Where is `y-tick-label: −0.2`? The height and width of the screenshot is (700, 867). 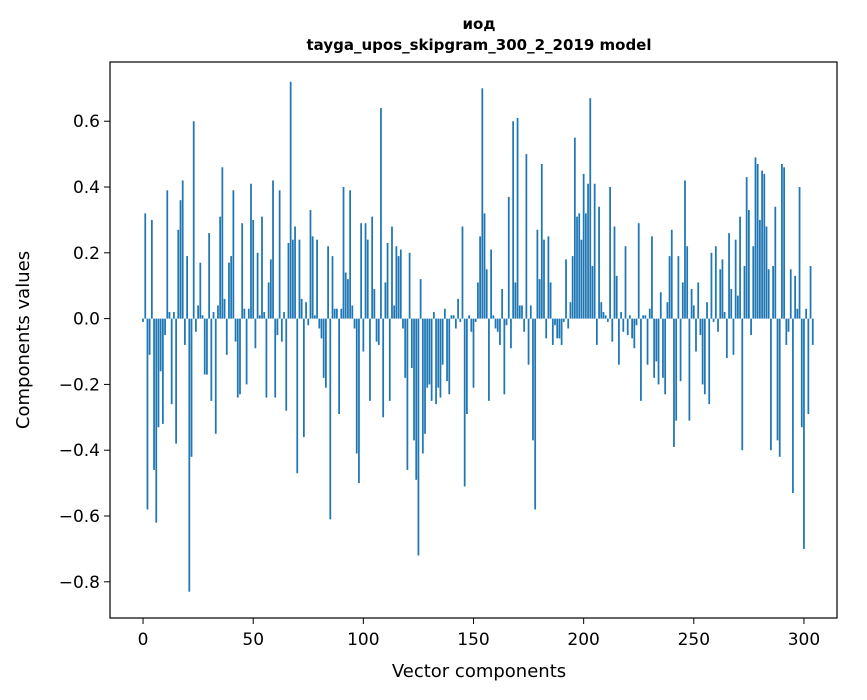
y-tick-label: −0.2 is located at coordinates (79, 385).